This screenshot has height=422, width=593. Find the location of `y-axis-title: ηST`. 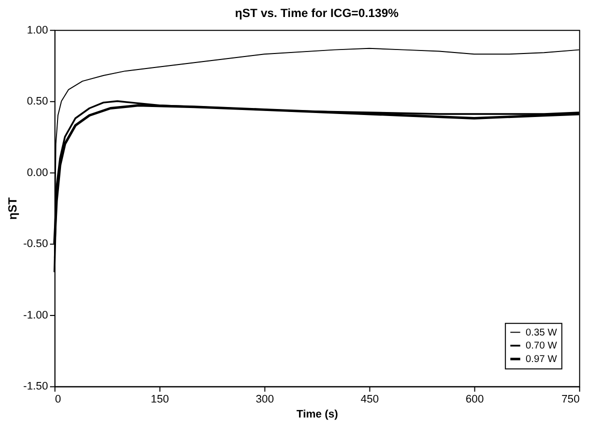

y-axis-title: ηST is located at coordinates (12, 208).